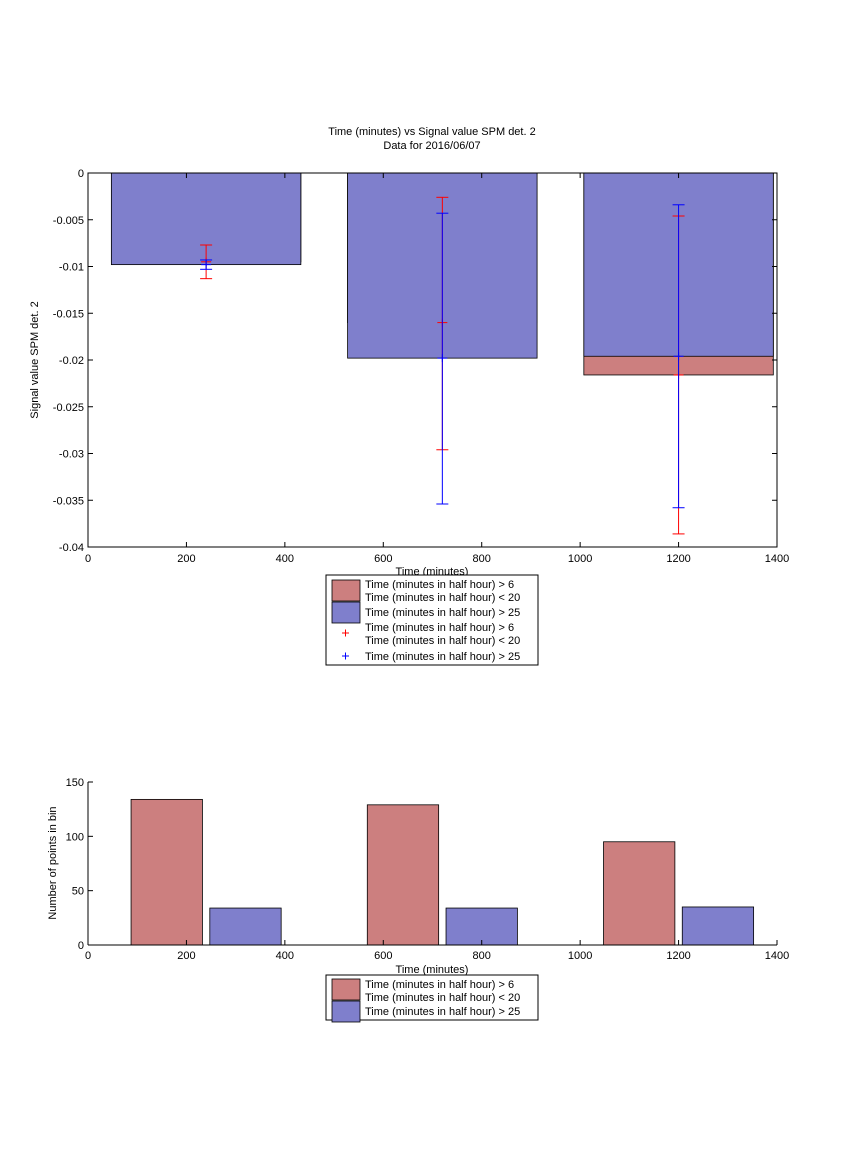 The image size is (864, 1152). I want to click on top-legend-patch-red, so click(346, 590).